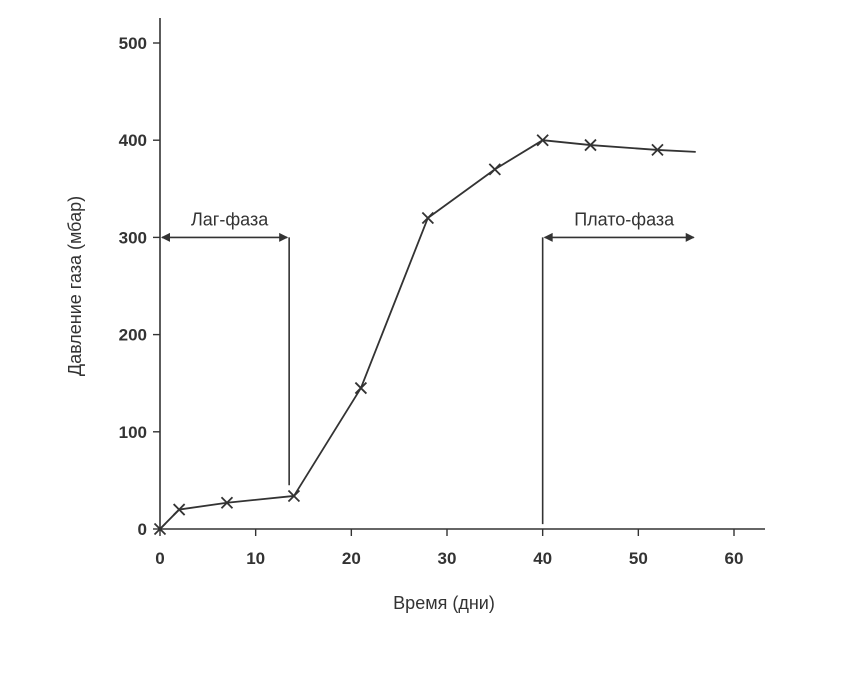 This screenshot has width=859, height=675. Describe the element at coordinates (542, 558) in the screenshot. I see `x-tick-label: 40` at that location.